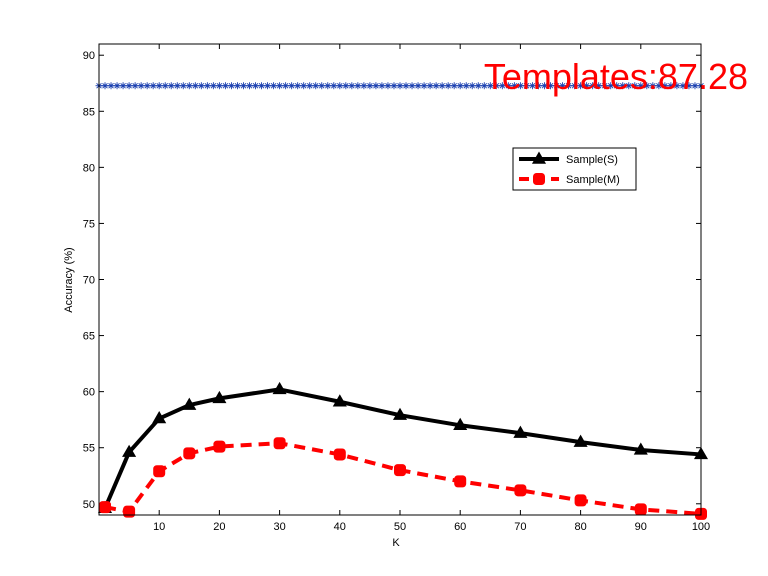 The image size is (768, 576). I want to click on y-tick-label: 75, so click(89, 224).